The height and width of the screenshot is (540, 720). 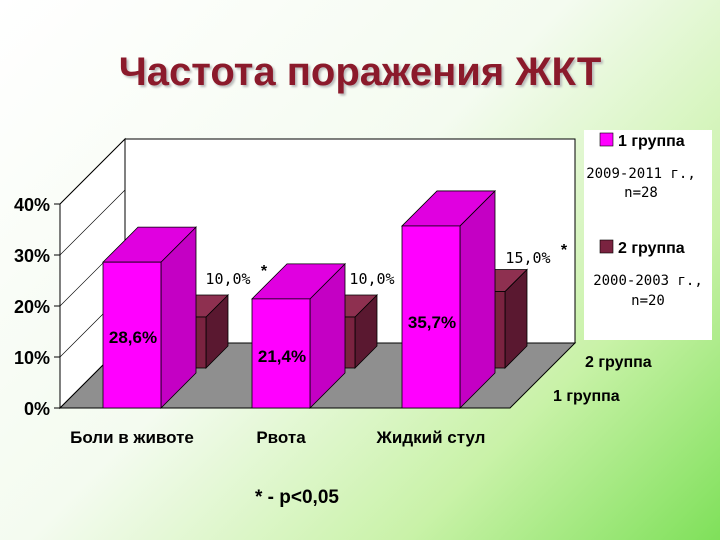 I want to click on legend-sub-group1: 2009-2011 г.,, so click(x=641, y=174).